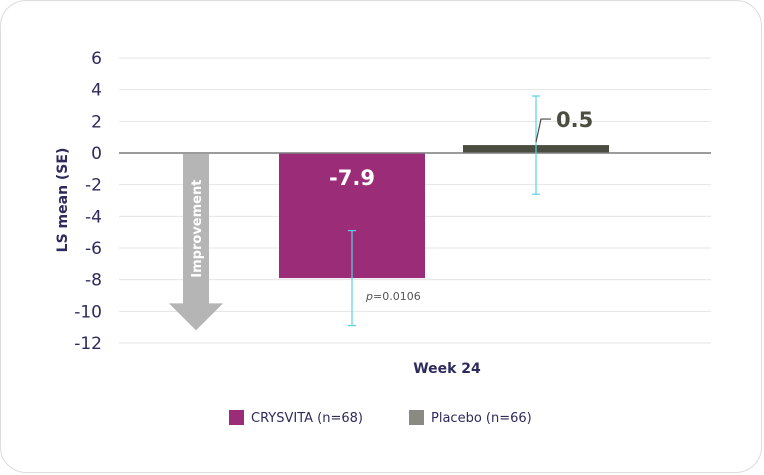 The image size is (764, 475). I want to click on data-label-placebo: 0.5, so click(574, 120).